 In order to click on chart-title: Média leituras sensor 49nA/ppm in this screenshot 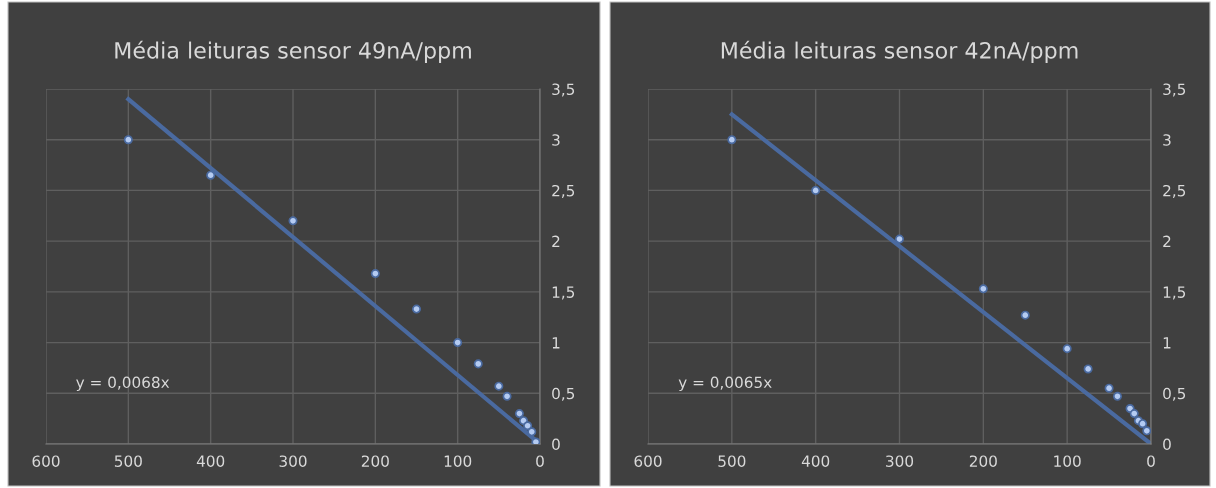, I will do `click(293, 52)`.